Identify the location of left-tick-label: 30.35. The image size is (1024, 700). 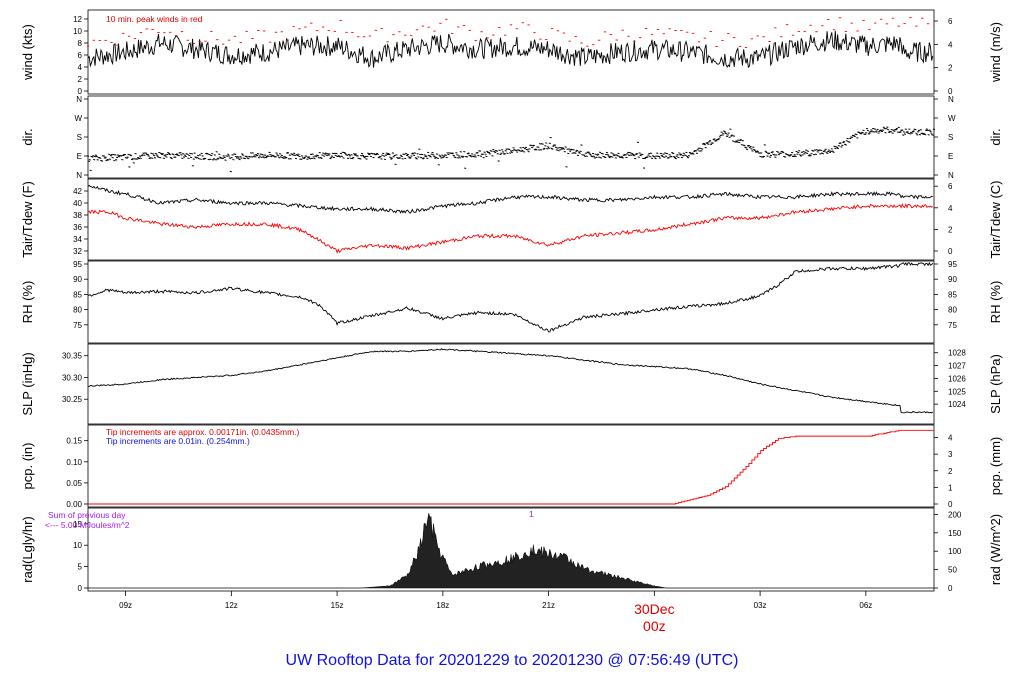
(72, 356).